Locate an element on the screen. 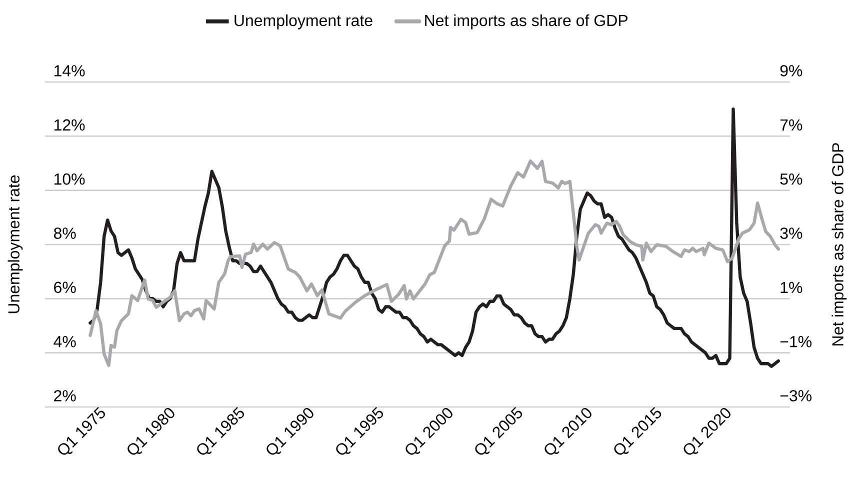 The height and width of the screenshot is (481, 848). y2-axis-title: Net imports as share of GDP is located at coordinates (839, 244).